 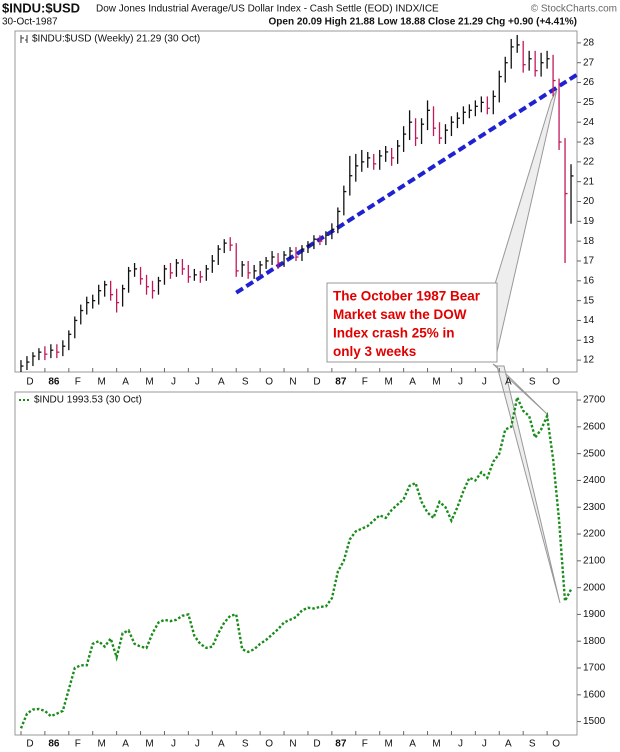 I want to click on y-tick-label: 2700, so click(x=594, y=400).